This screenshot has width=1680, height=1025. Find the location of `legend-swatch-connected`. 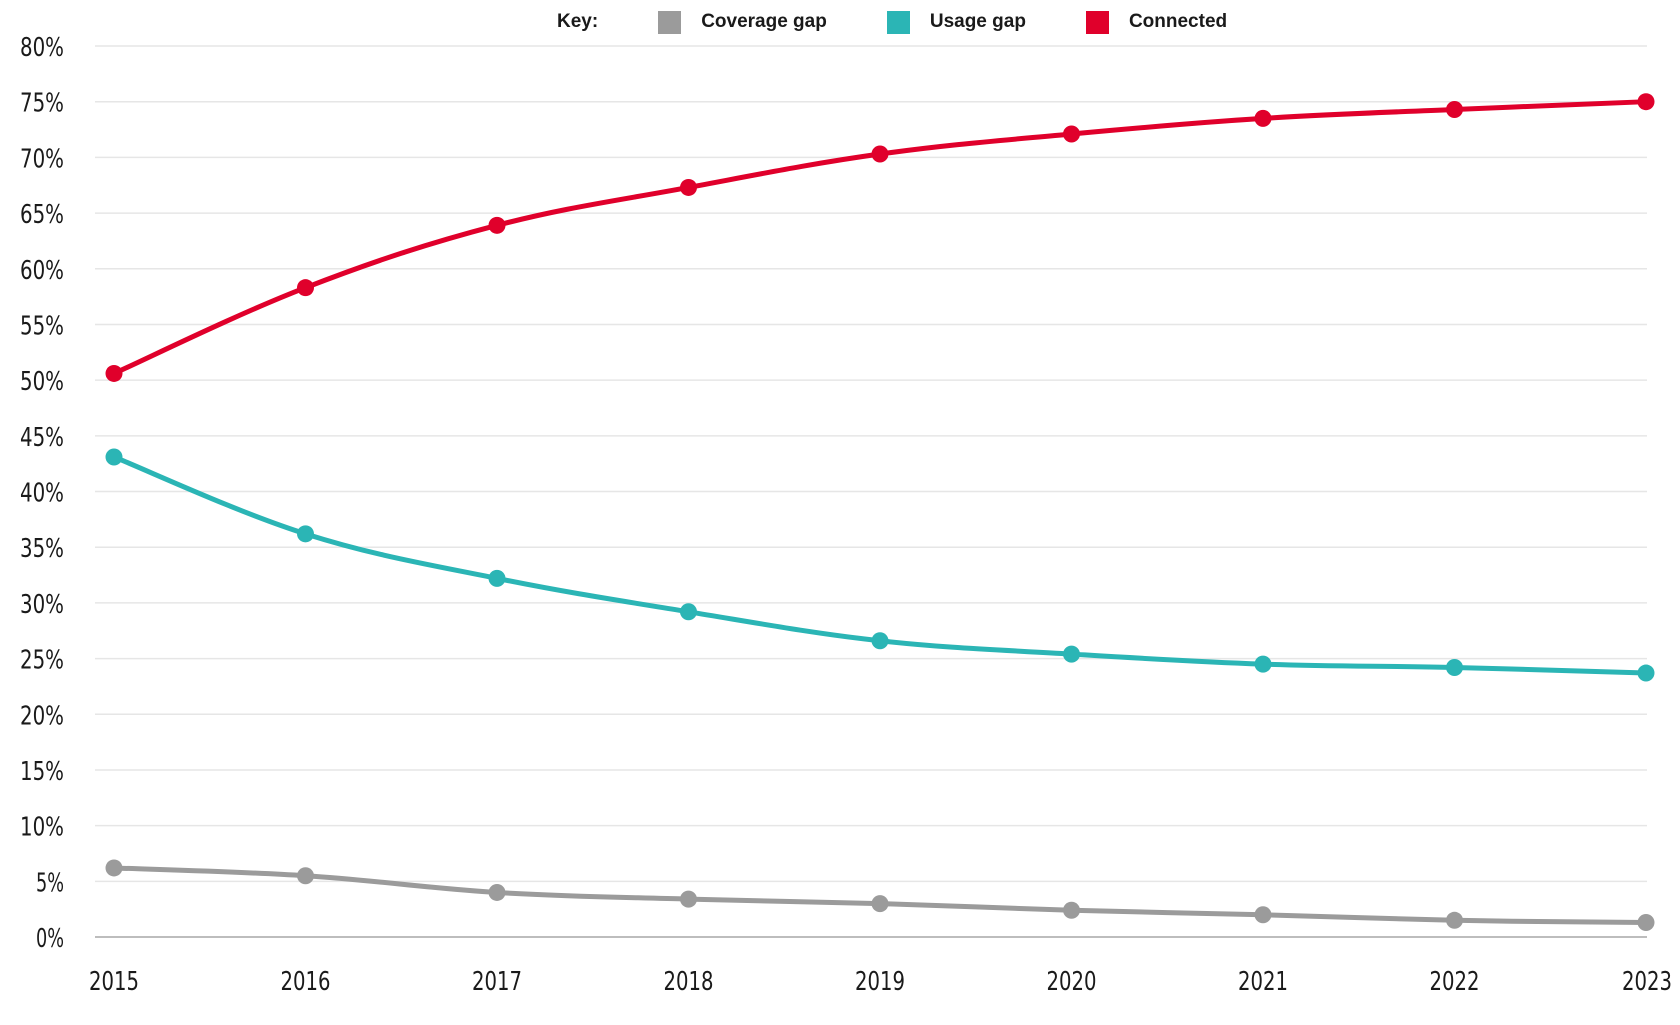

legend-swatch-connected is located at coordinates (1097, 22).